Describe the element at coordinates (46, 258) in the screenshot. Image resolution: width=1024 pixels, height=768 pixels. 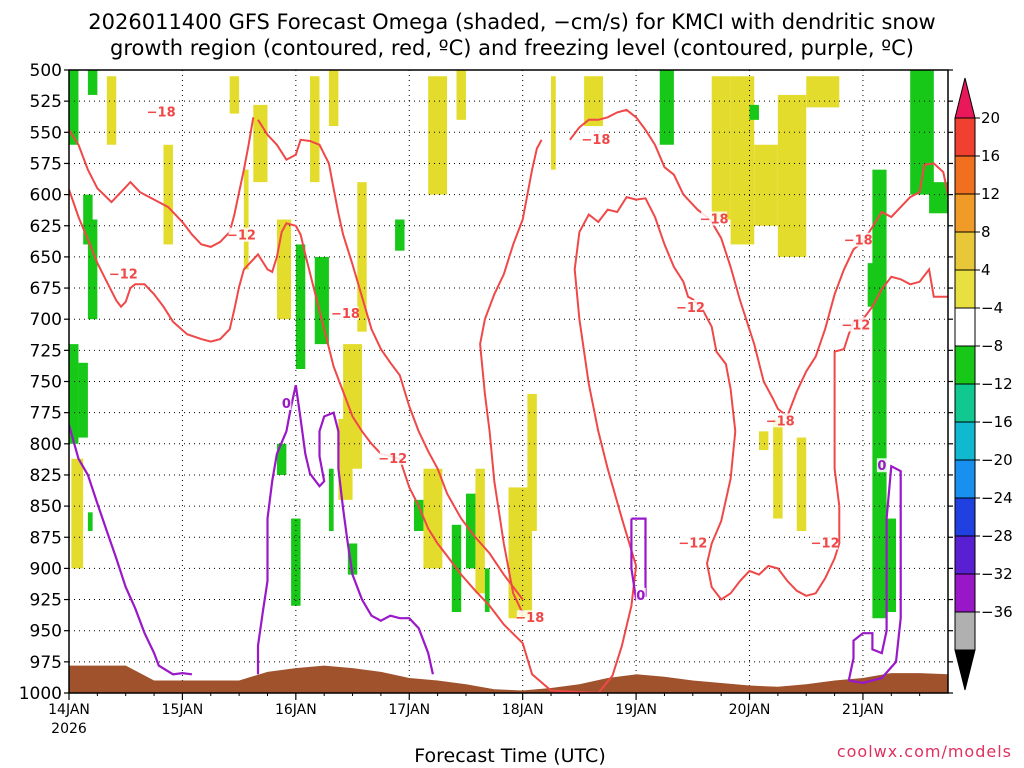
I see `y-tick-label: 650` at that location.